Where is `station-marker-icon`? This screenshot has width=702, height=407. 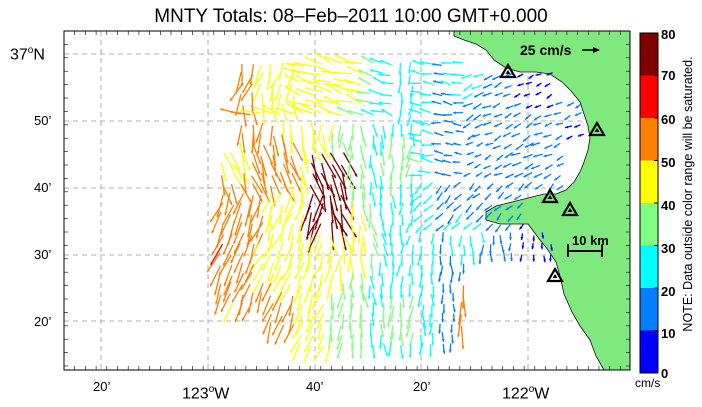
station-marker-icon is located at coordinates (550, 195).